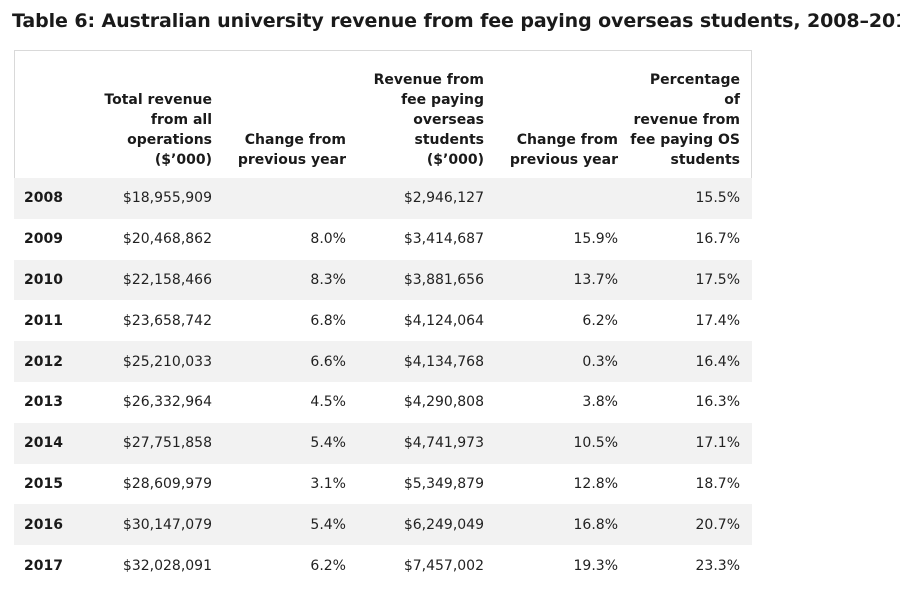 This screenshot has height=590, width=900. Describe the element at coordinates (291, 361) in the screenshot. I see `cell-change-total: 6.6%` at that location.